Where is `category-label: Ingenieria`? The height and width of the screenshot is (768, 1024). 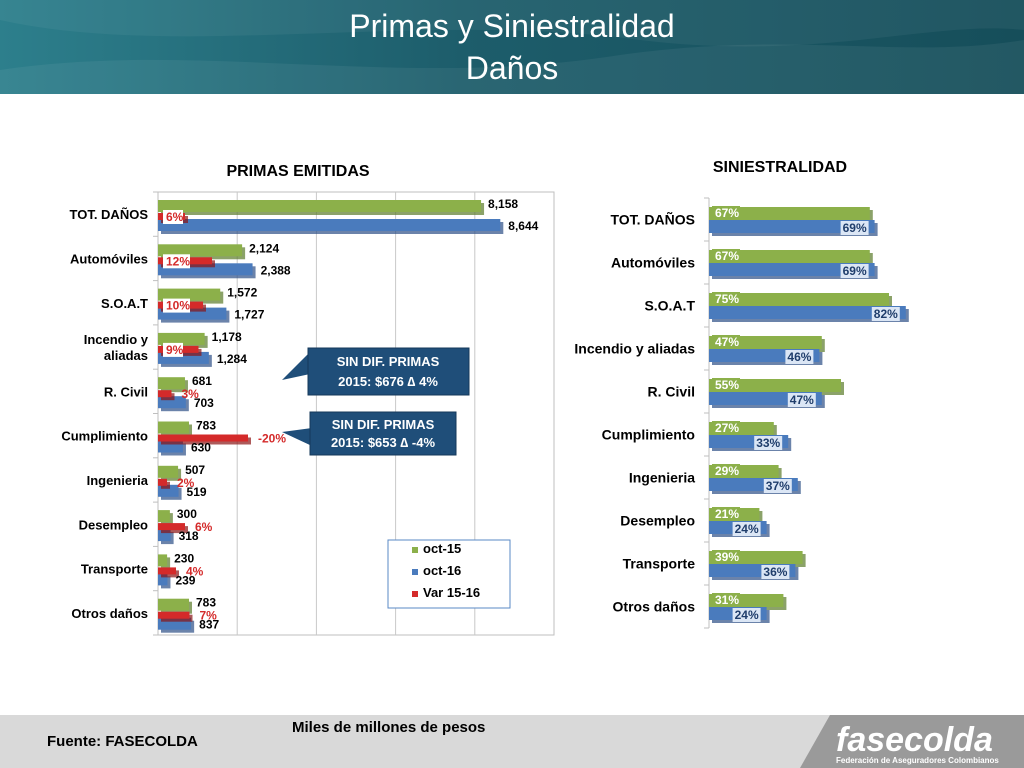 category-label: Ingenieria is located at coordinates (118, 480).